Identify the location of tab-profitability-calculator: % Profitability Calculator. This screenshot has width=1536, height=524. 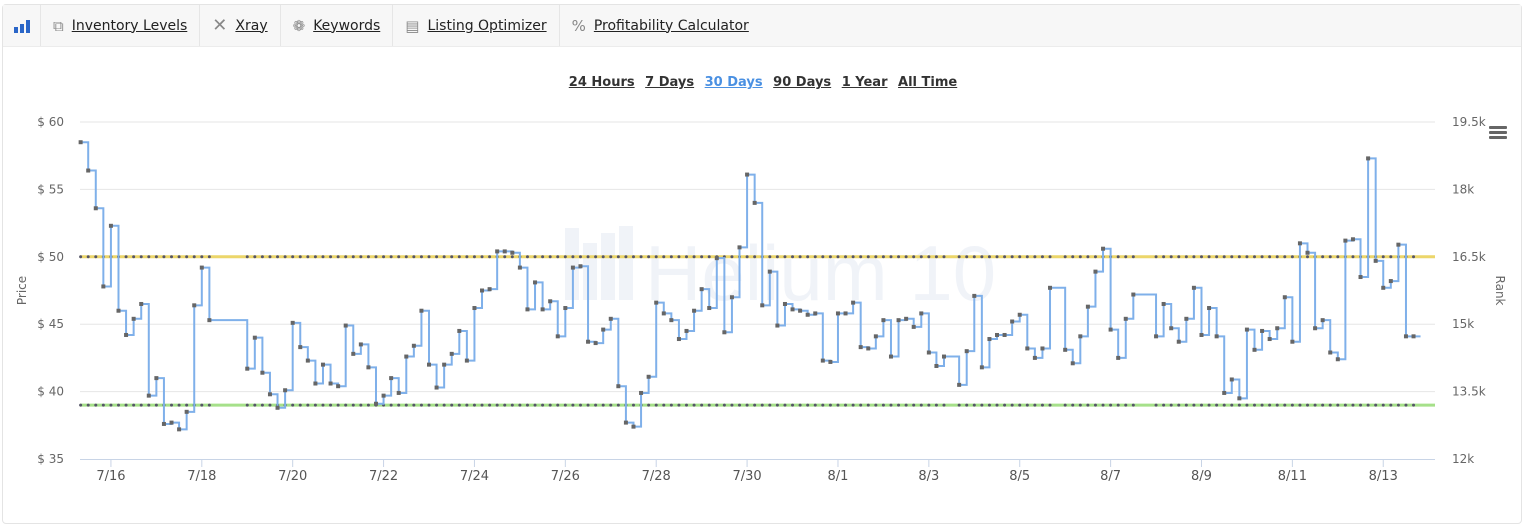
(660, 25).